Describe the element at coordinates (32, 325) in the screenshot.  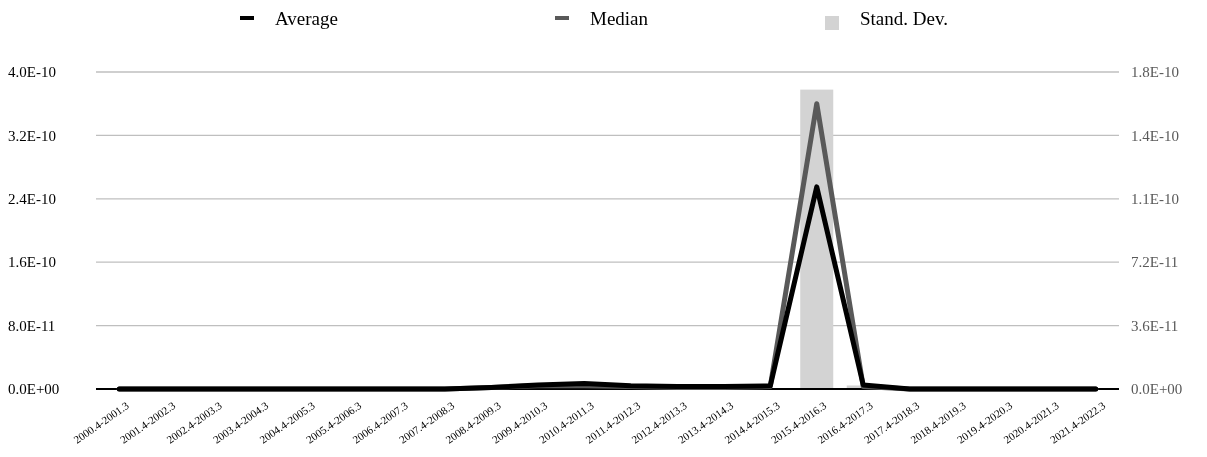
I see `y-tick-label: 8.0E-11` at that location.